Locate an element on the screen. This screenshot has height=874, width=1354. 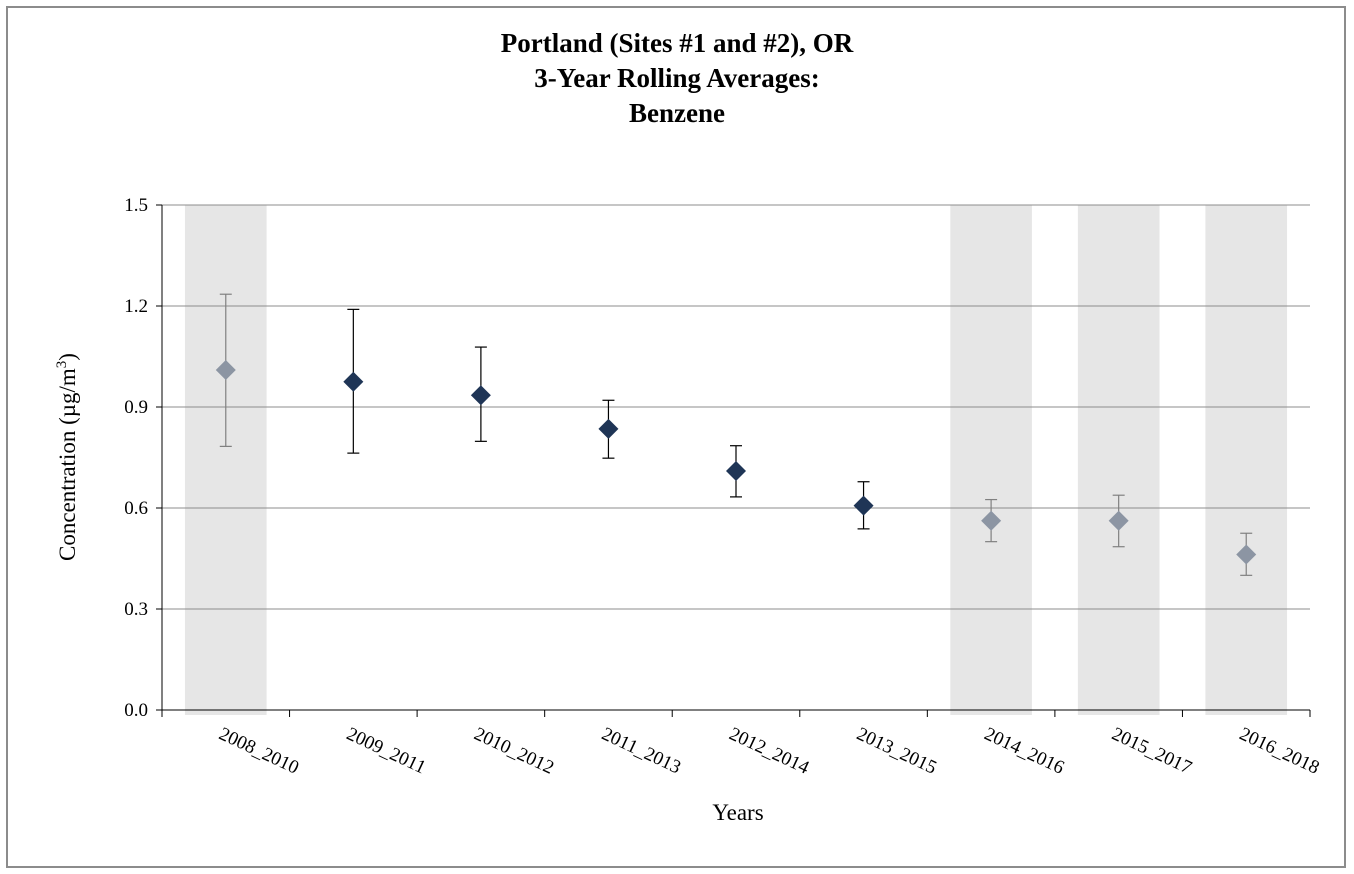
x-tick-label: 2015_2017 is located at coordinates (1152, 750).